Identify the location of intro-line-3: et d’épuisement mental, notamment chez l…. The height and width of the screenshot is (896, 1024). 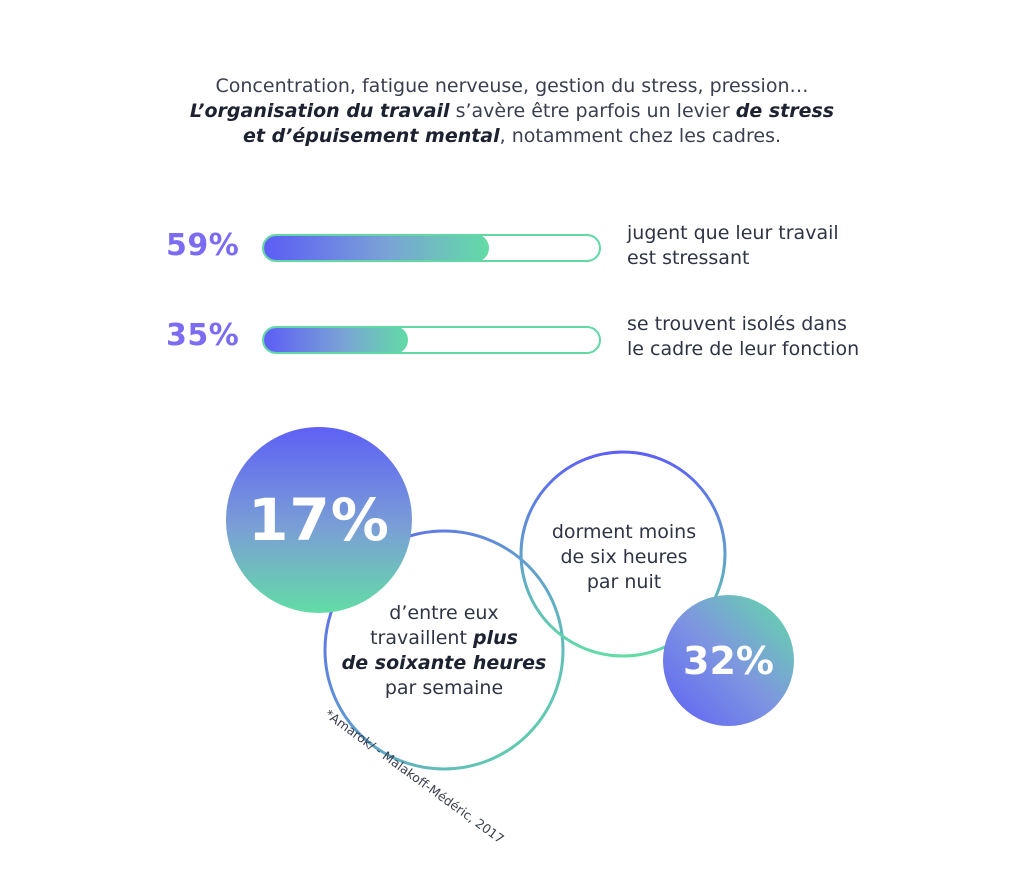
(512, 136).